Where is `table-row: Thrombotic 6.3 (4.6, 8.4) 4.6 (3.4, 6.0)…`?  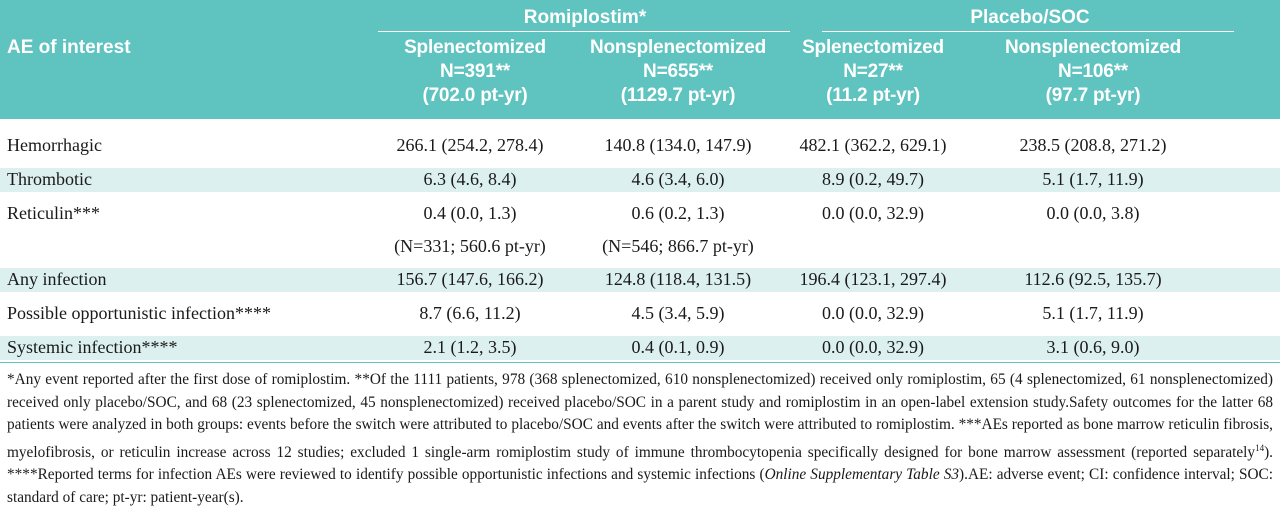 table-row: Thrombotic 6.3 (4.6, 8.4) 4.6 (3.4, 6.0)… is located at coordinates (640, 180).